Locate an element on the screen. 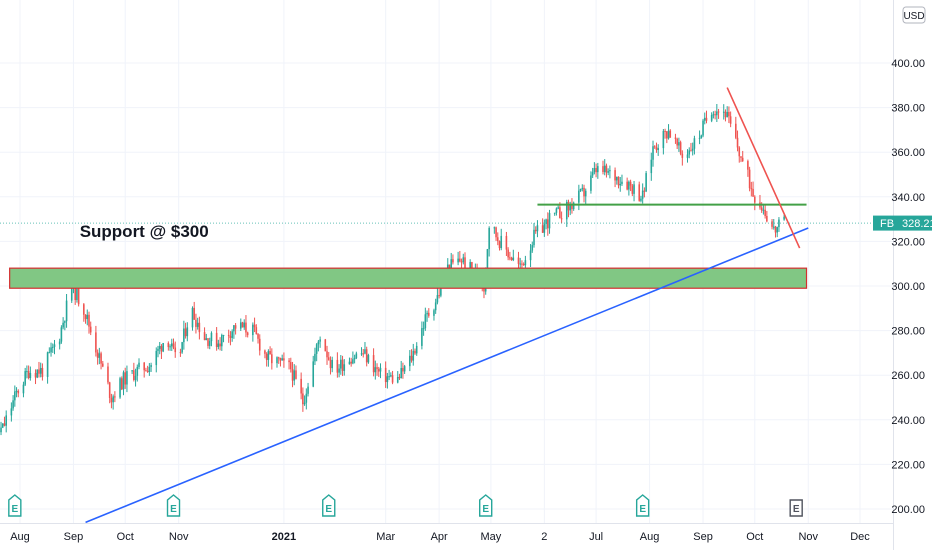 Image resolution: width=932 pixels, height=550 pixels. currency-badge: USD is located at coordinates (914, 15).